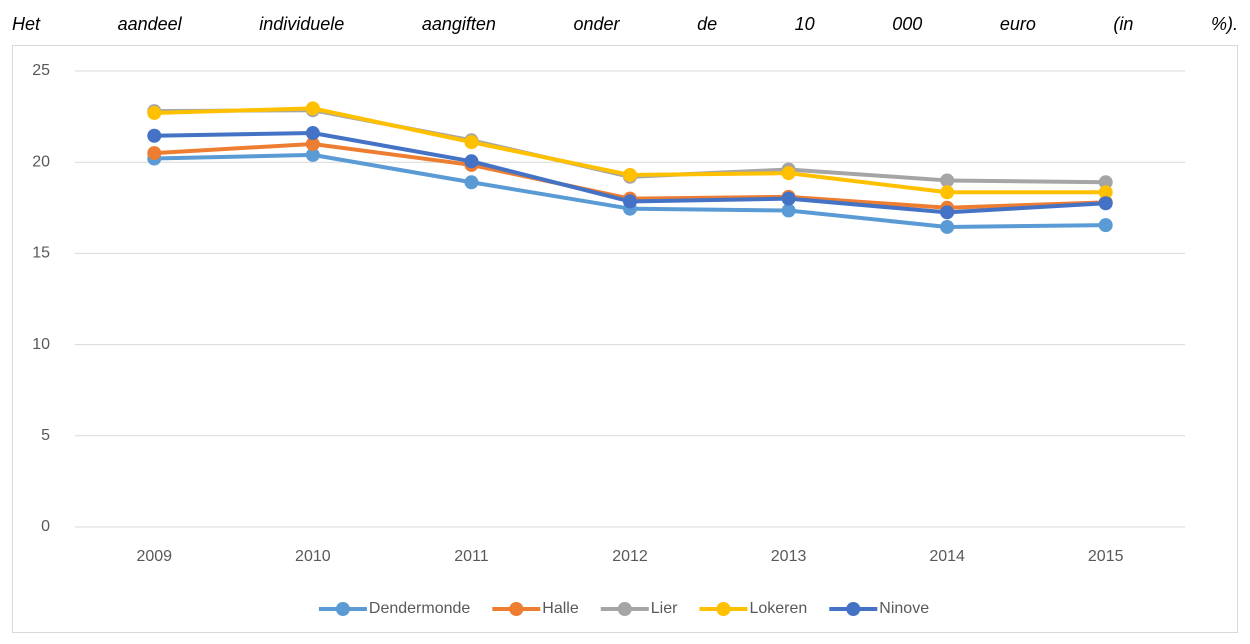 The image size is (1250, 644). I want to click on x-tick-label: 2009, so click(154, 556).